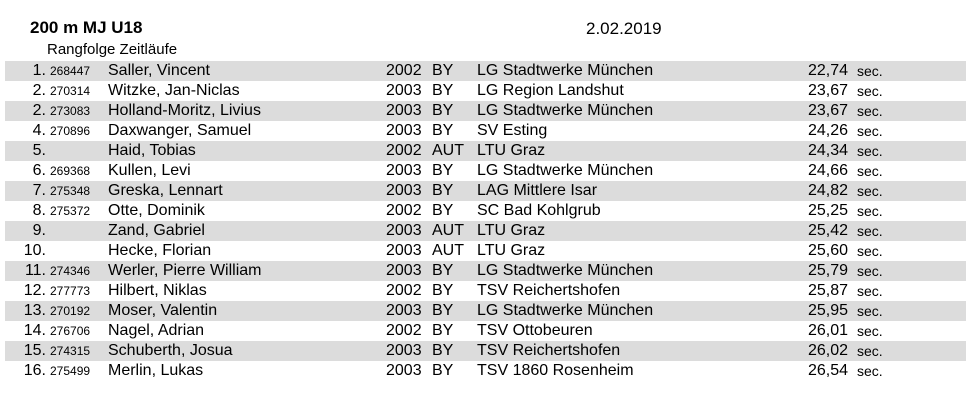  Describe the element at coordinates (828, 270) in the screenshot. I see `time-cell: 25,79` at that location.